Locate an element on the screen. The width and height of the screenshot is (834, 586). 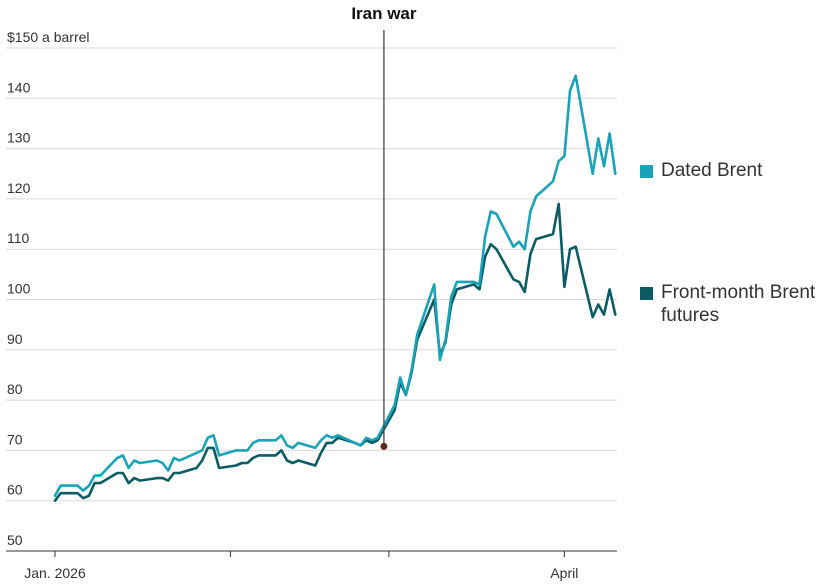
x-tick-label-0: Jan. 2026 is located at coordinates (55, 573).